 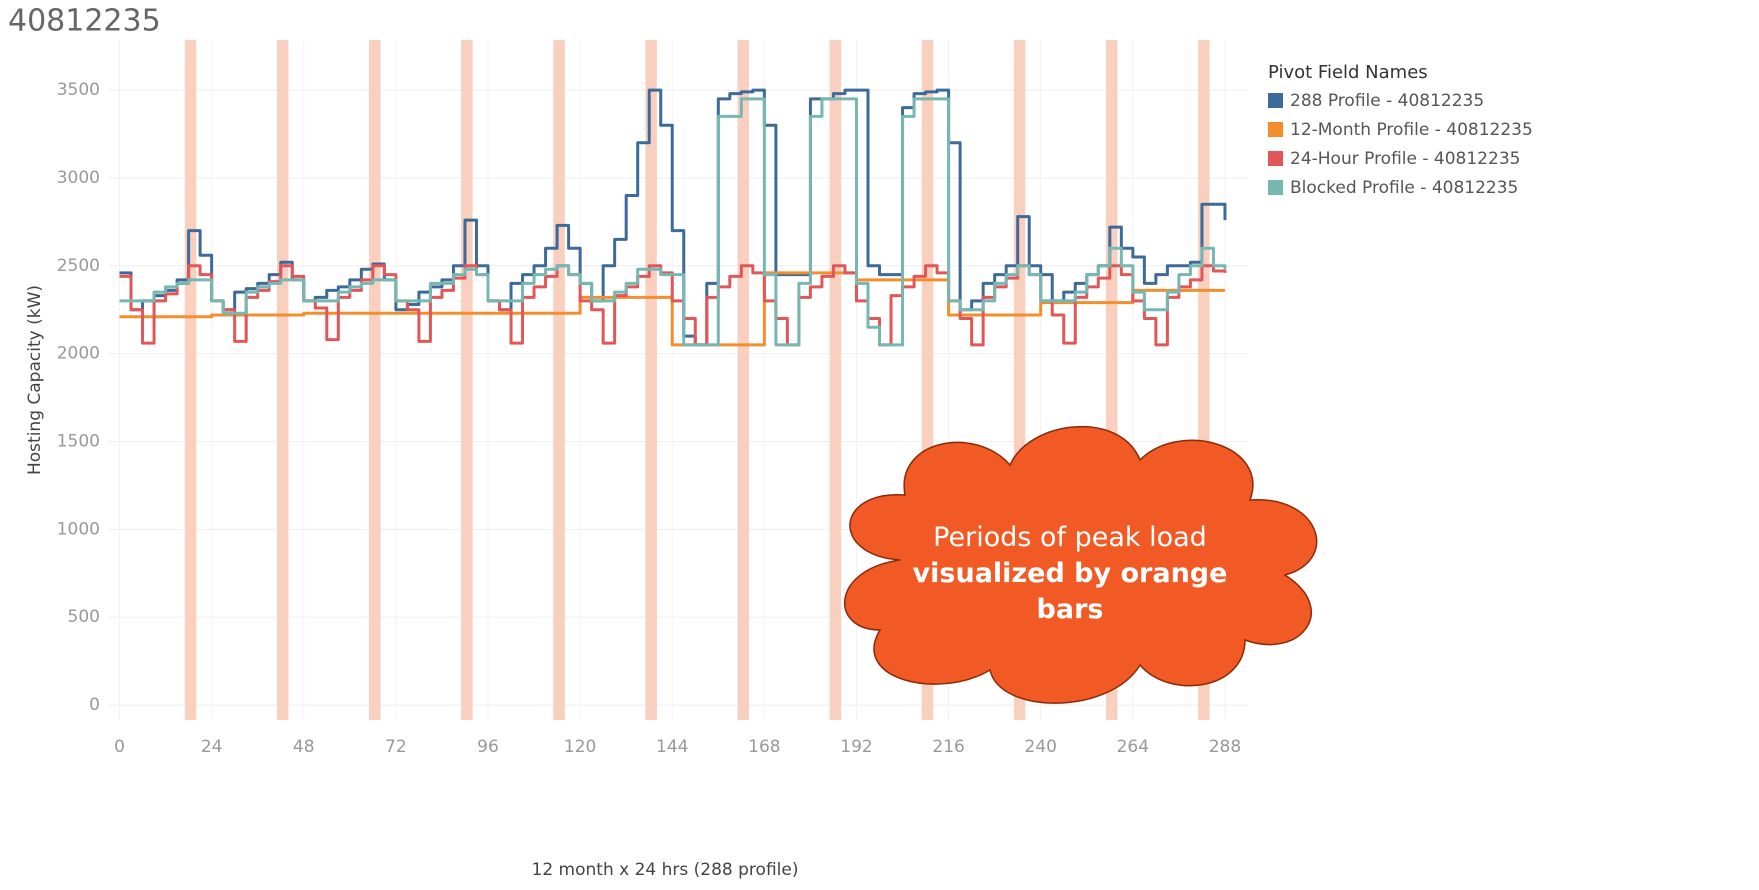 I want to click on x-tick-label: 288, so click(x=1225, y=747).